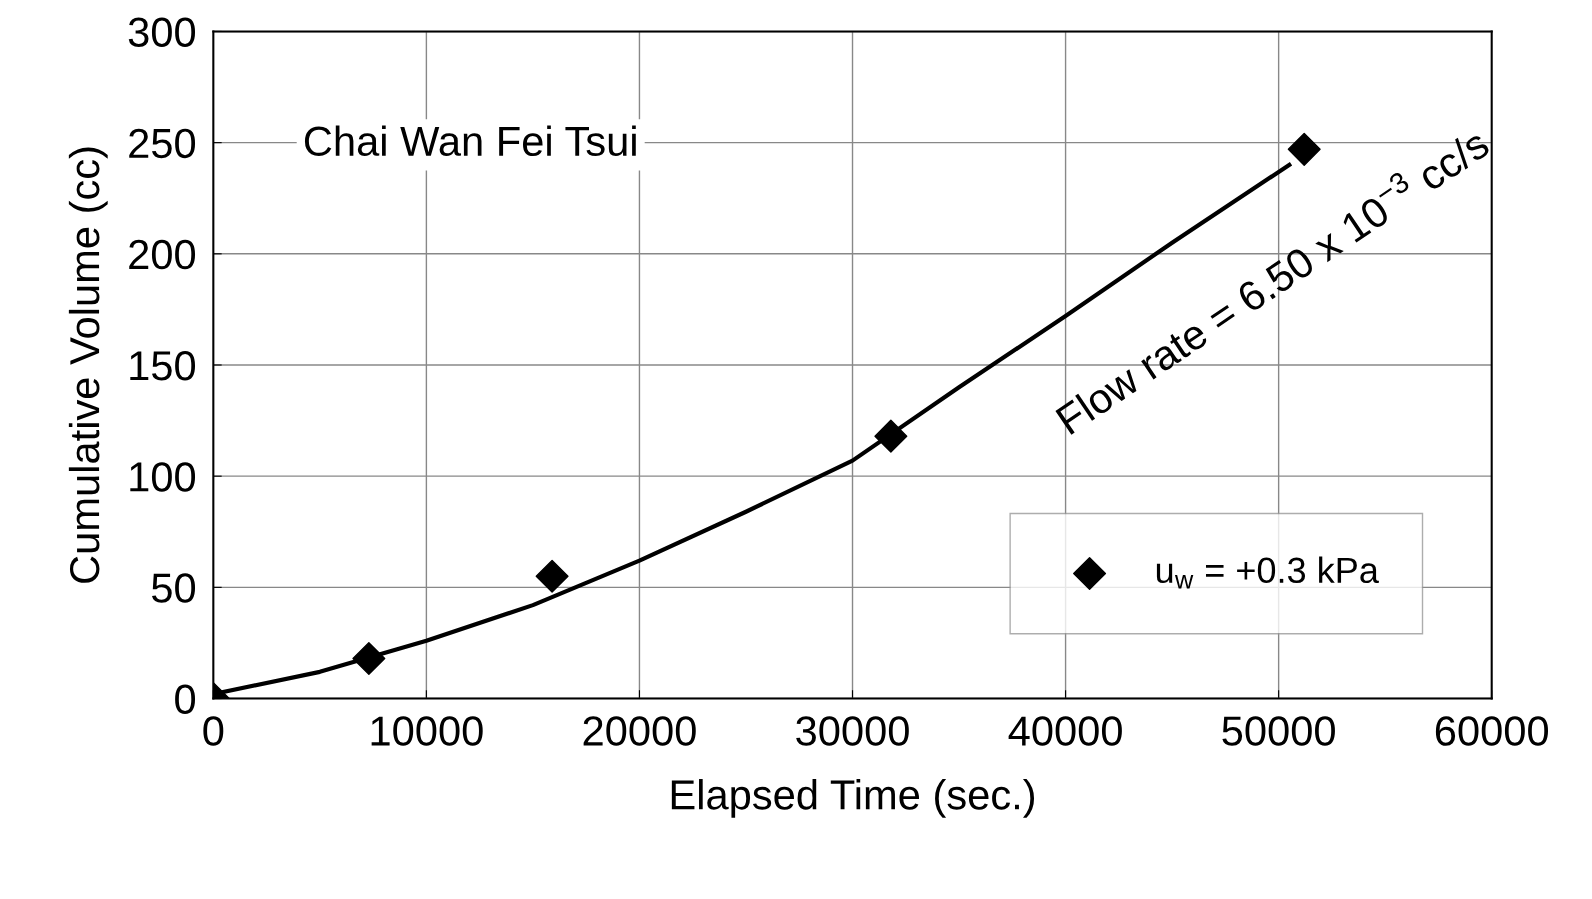 The height and width of the screenshot is (899, 1592). What do you see at coordinates (852, 731) in the screenshot?
I see `x-tick-label: 30000` at bounding box center [852, 731].